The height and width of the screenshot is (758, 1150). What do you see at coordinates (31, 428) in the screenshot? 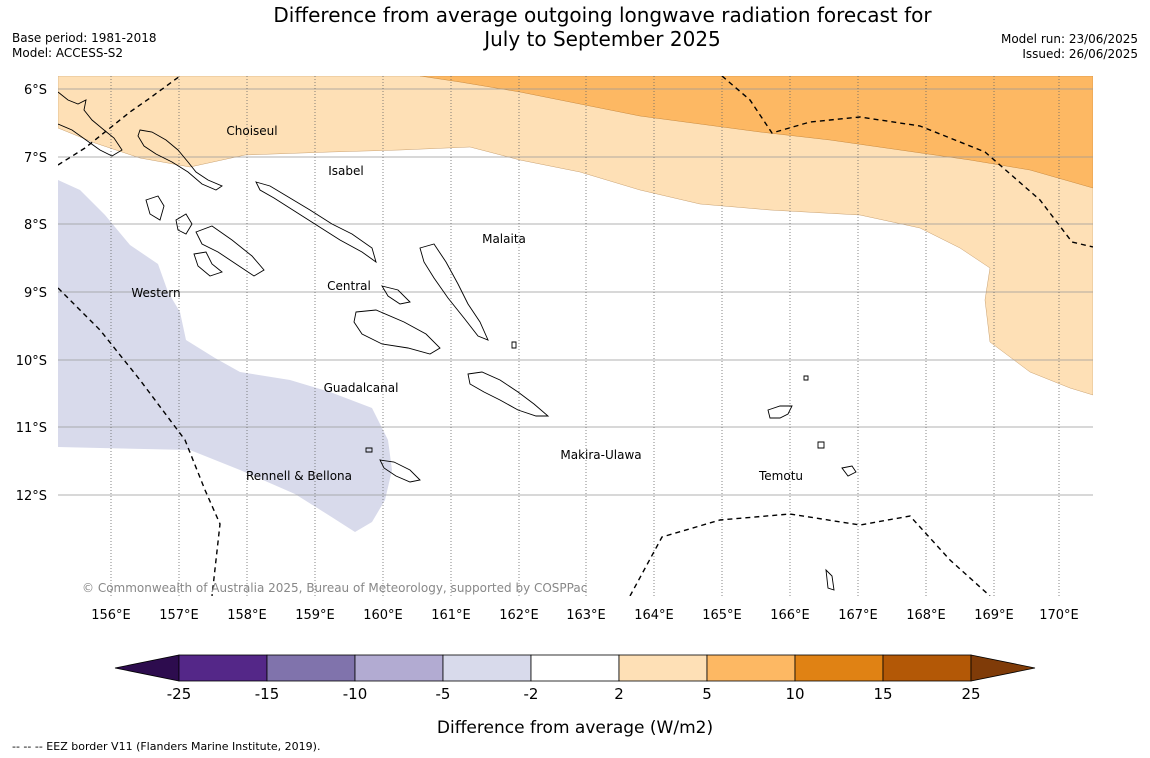
I see `lat-label: 11°S` at bounding box center [31, 428].